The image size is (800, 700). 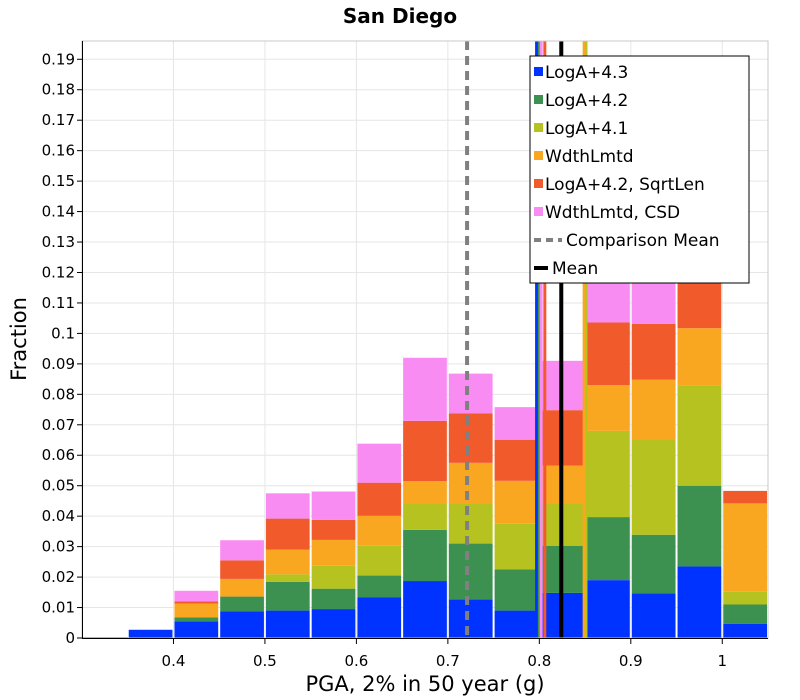 I want to click on x-tick-label: 0.8, so click(x=539, y=661).